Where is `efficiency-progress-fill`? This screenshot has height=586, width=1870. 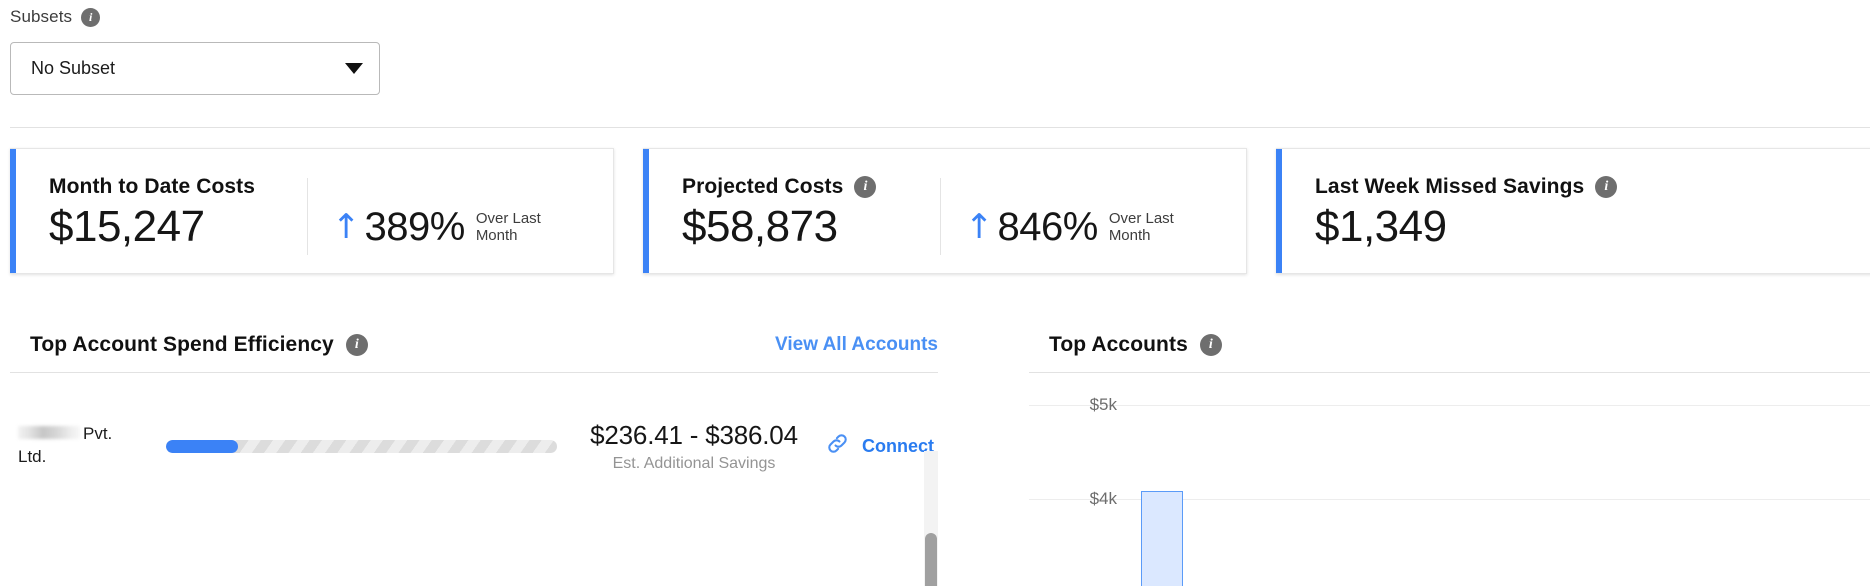 efficiency-progress-fill is located at coordinates (202, 446).